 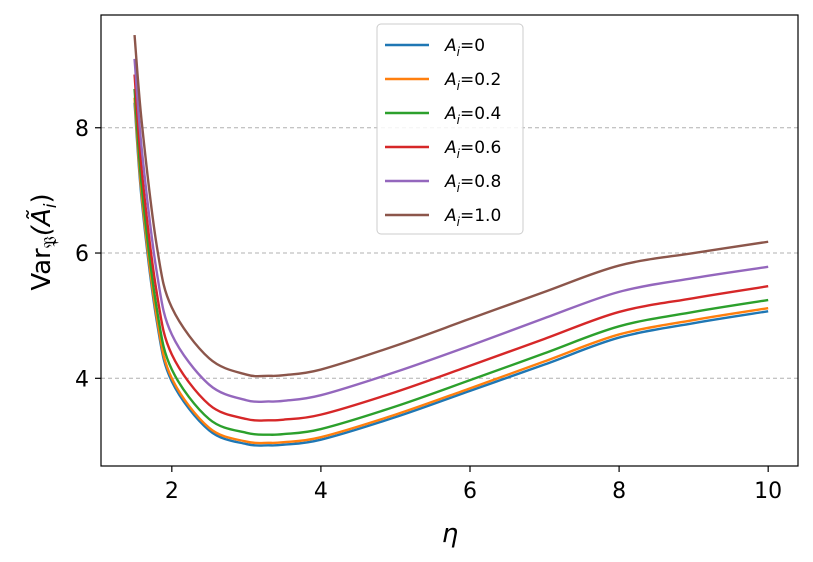 I want to click on legend: Ai=0 Ai=0.2 Ai=0.4 Ai=0.6 Ai=0.8 Ai=1.0, so click(x=450, y=129).